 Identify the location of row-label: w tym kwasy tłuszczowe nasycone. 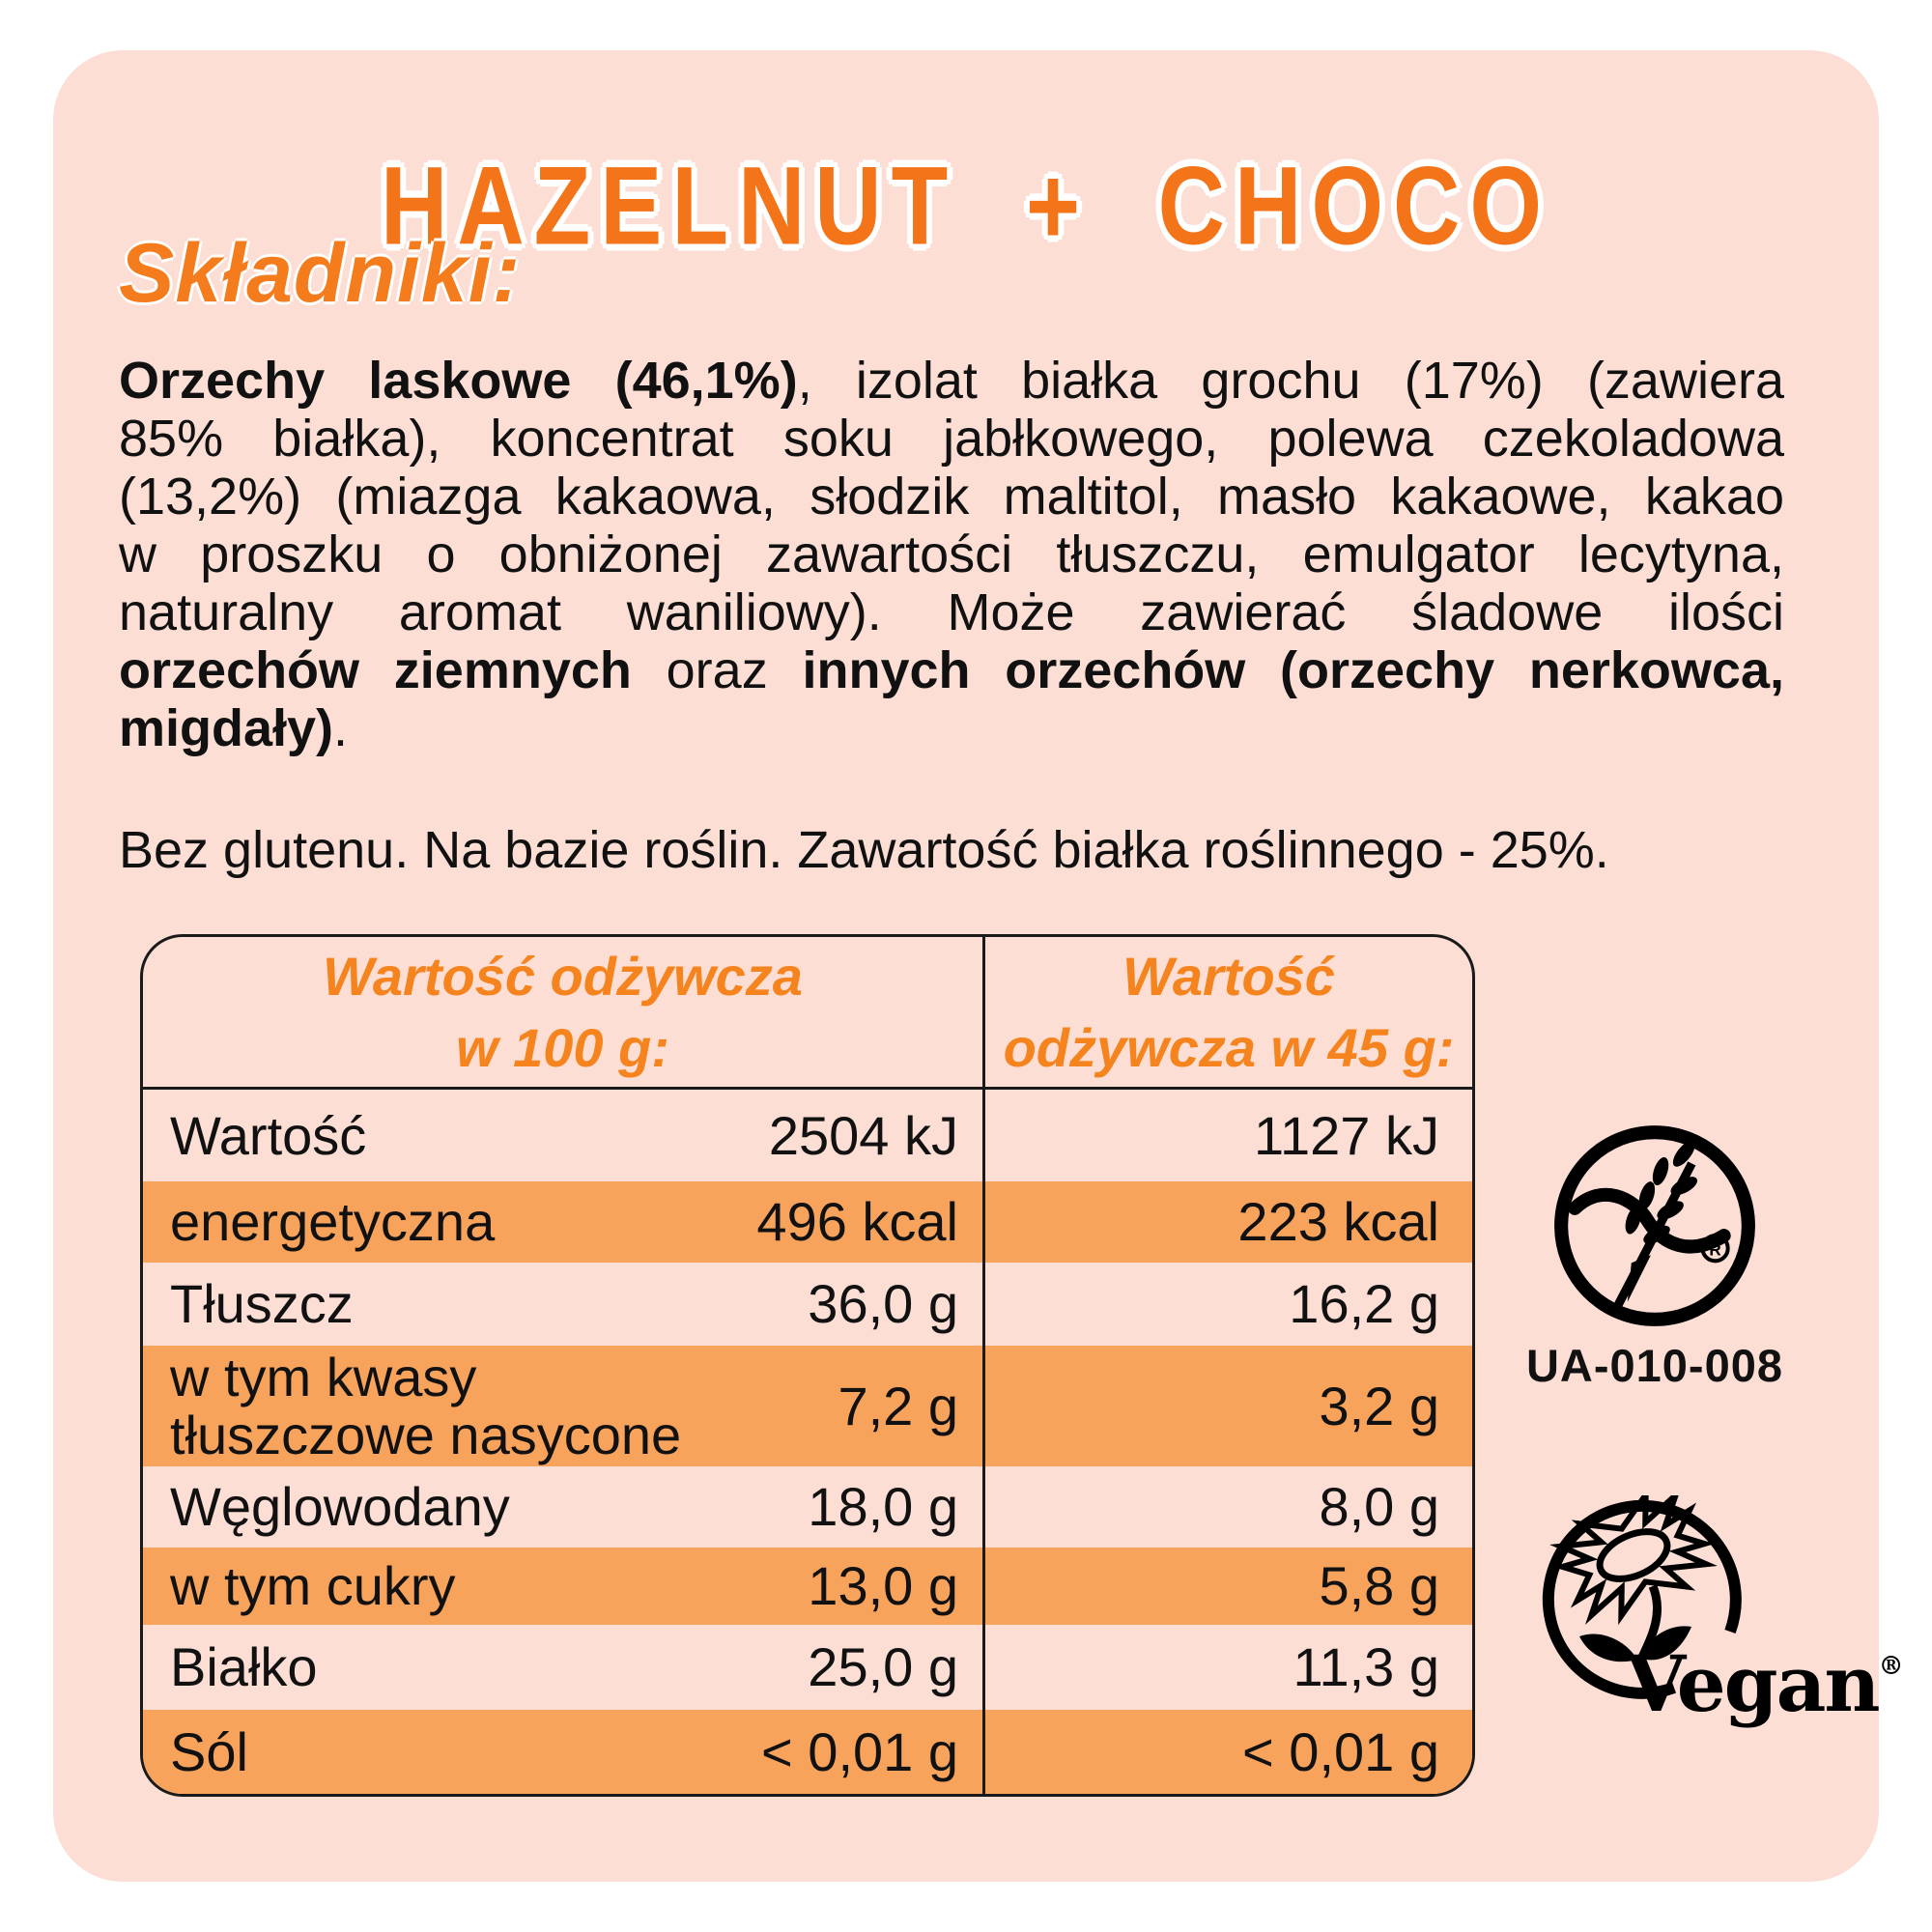
(426, 1405).